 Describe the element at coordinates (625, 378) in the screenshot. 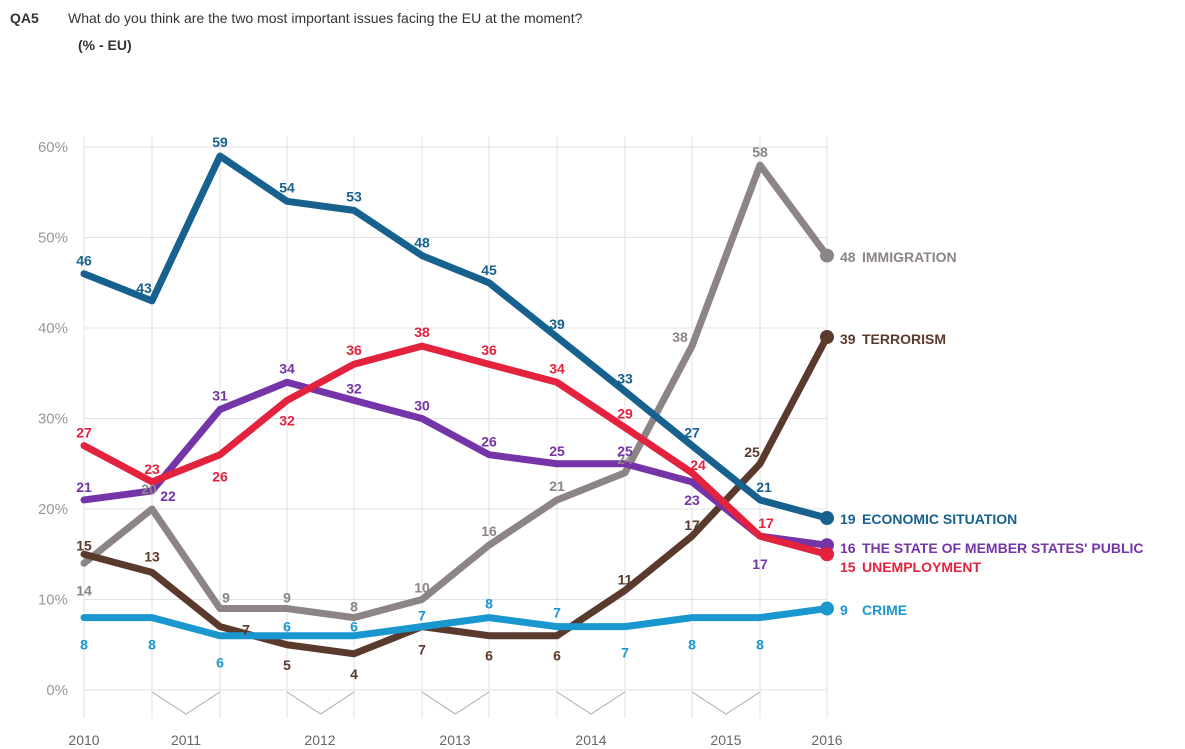

I see `data-label: 33` at that location.